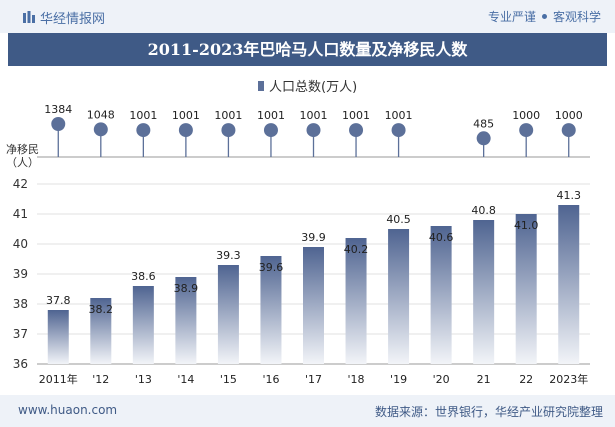 This screenshot has height=427, width=615. What do you see at coordinates (313, 87) in the screenshot?
I see `legend-label: 人口总数(万人)` at bounding box center [313, 87].